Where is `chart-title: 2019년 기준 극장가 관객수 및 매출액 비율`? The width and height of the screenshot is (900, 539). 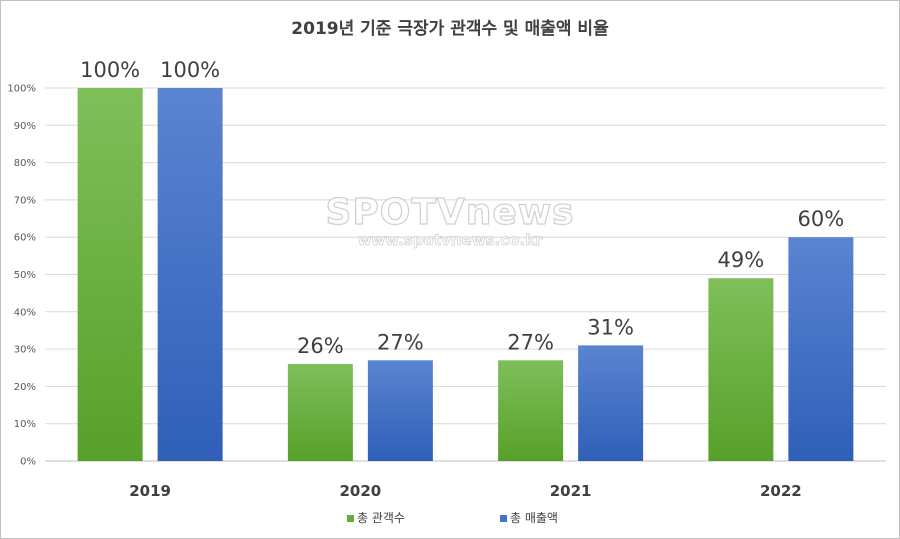 chart-title: 2019년 기준 극장가 관객수 및 매출액 비율 is located at coordinates (450, 29).